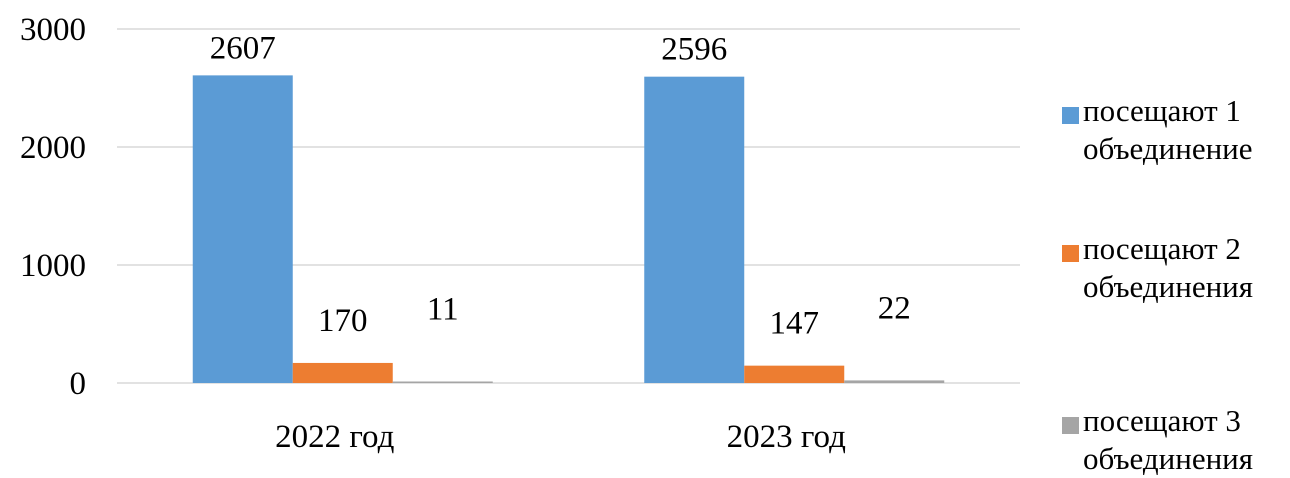  What do you see at coordinates (78, 384) in the screenshot?
I see `y-tick-label: 0` at bounding box center [78, 384].